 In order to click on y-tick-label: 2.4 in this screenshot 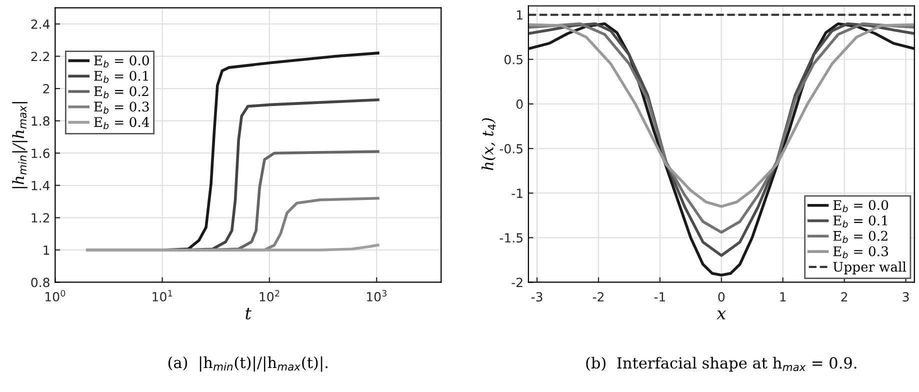, I will do `click(40, 24)`.